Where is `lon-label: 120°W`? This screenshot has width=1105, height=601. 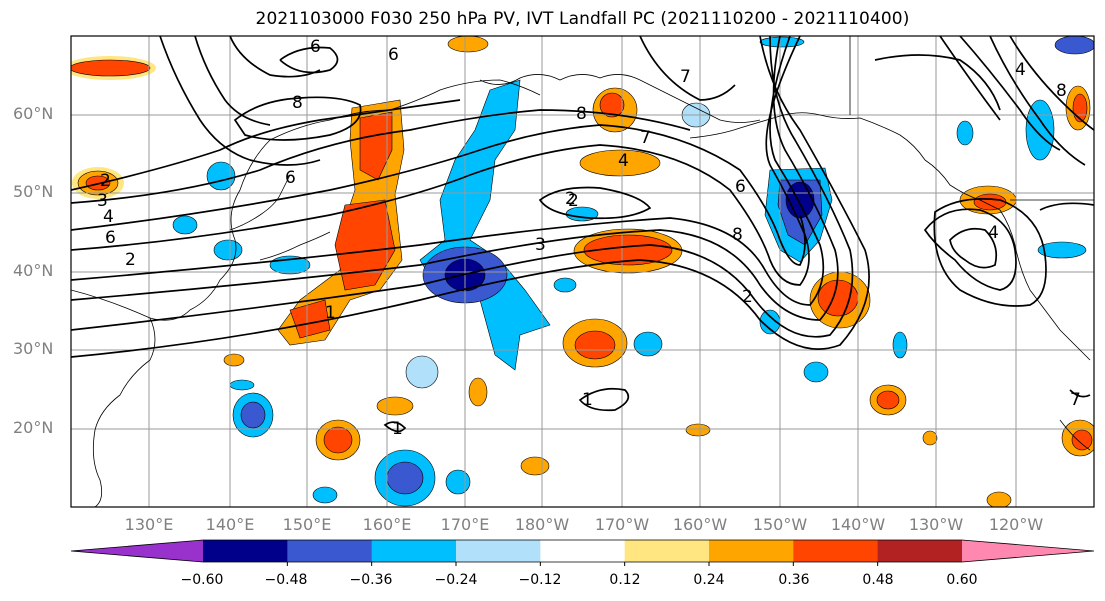
lon-label: 120°W is located at coordinates (1016, 524).